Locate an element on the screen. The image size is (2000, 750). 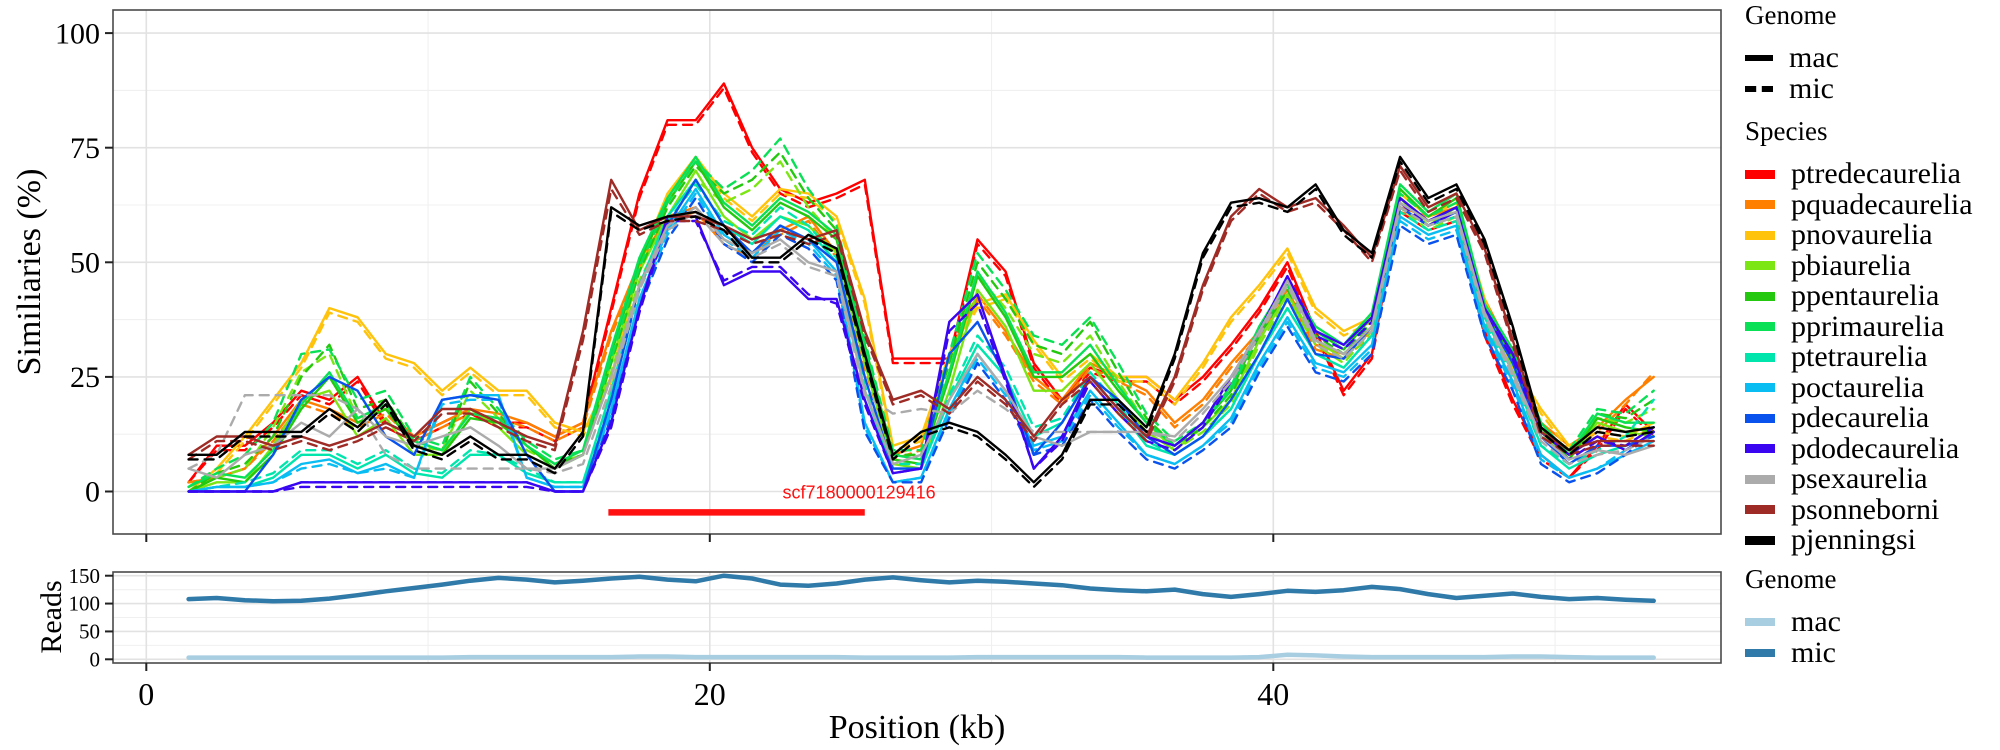
psonneborni-swatch-icon is located at coordinates (1760, 510).